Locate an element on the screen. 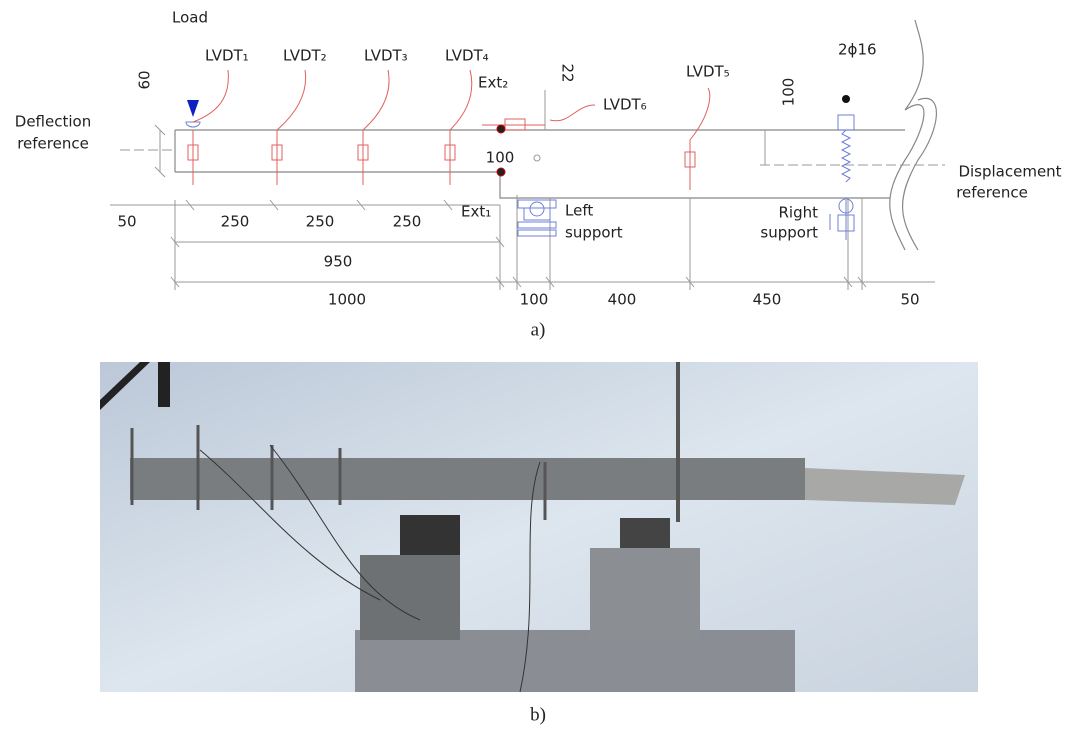 The width and height of the screenshot is (1075, 730). deflection-reference: Deflection is located at coordinates (53, 122).